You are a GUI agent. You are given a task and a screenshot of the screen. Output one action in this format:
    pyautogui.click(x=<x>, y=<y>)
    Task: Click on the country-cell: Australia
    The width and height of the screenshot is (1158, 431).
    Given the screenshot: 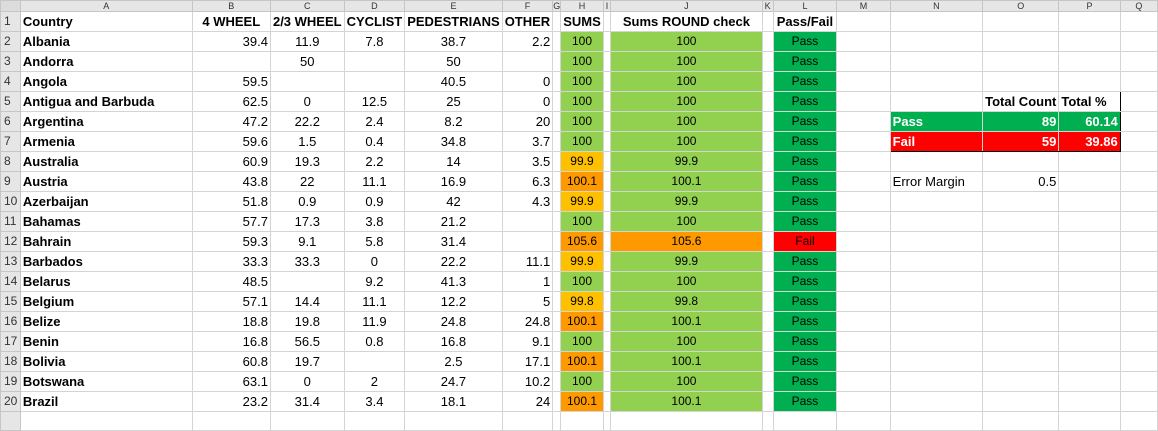 What is the action you would take?
    pyautogui.click(x=106, y=161)
    